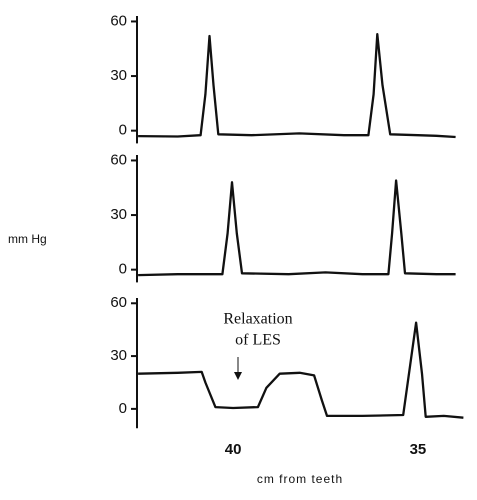  Describe the element at coordinates (418, 449) in the screenshot. I see `x-tick-label: 35` at that location.